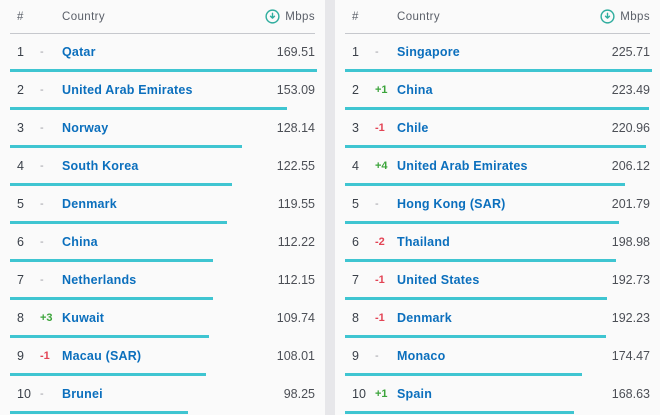 The image size is (660, 415). Describe the element at coordinates (438, 279) in the screenshot. I see `country-link: United States` at that location.